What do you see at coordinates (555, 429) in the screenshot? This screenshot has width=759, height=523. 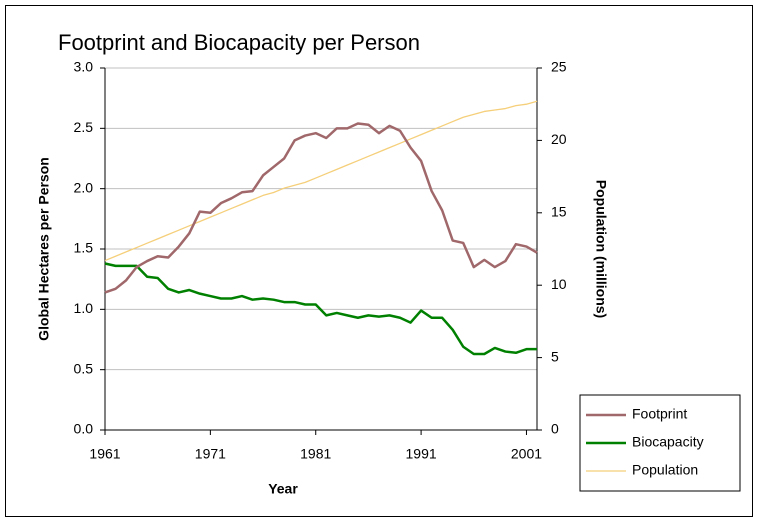 I see `y2-tick-label: 0` at bounding box center [555, 429].